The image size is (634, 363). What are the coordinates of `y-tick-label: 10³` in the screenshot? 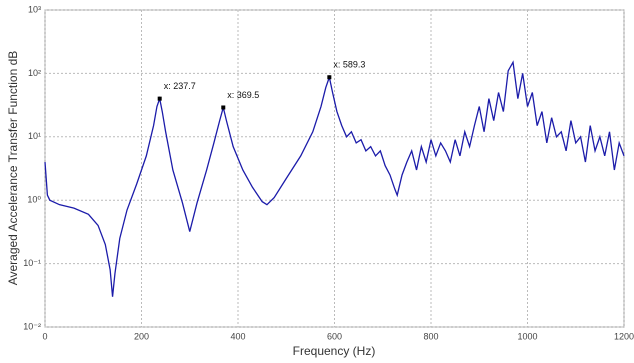 It's located at (34, 9).